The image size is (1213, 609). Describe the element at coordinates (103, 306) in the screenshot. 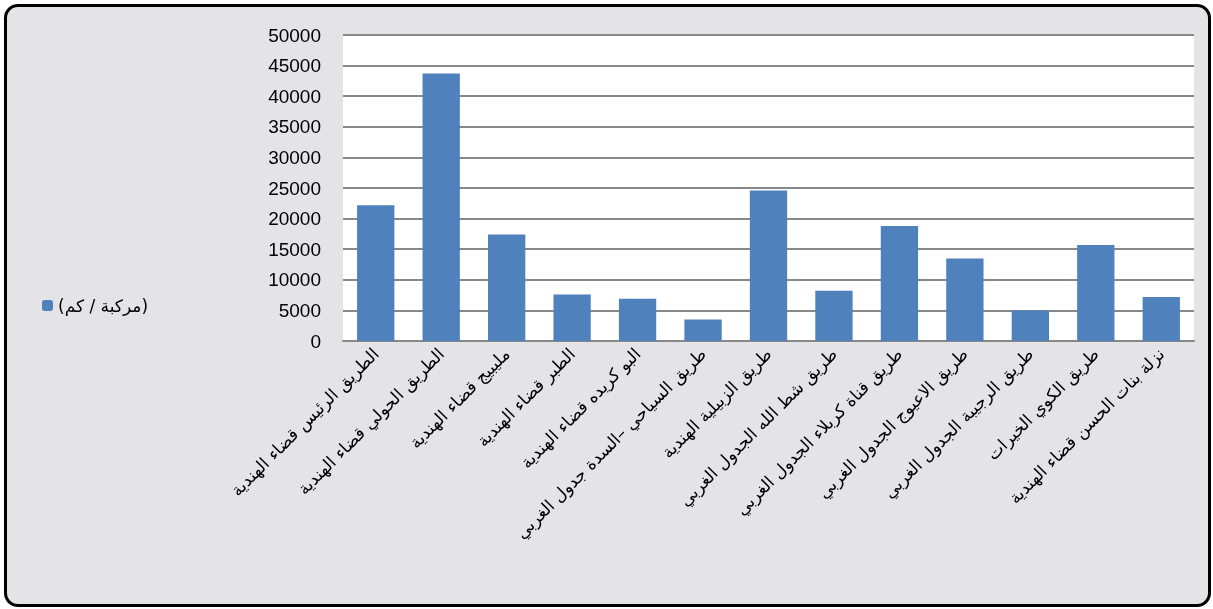

I see `legend-label: (مركبة / كم)` at that location.